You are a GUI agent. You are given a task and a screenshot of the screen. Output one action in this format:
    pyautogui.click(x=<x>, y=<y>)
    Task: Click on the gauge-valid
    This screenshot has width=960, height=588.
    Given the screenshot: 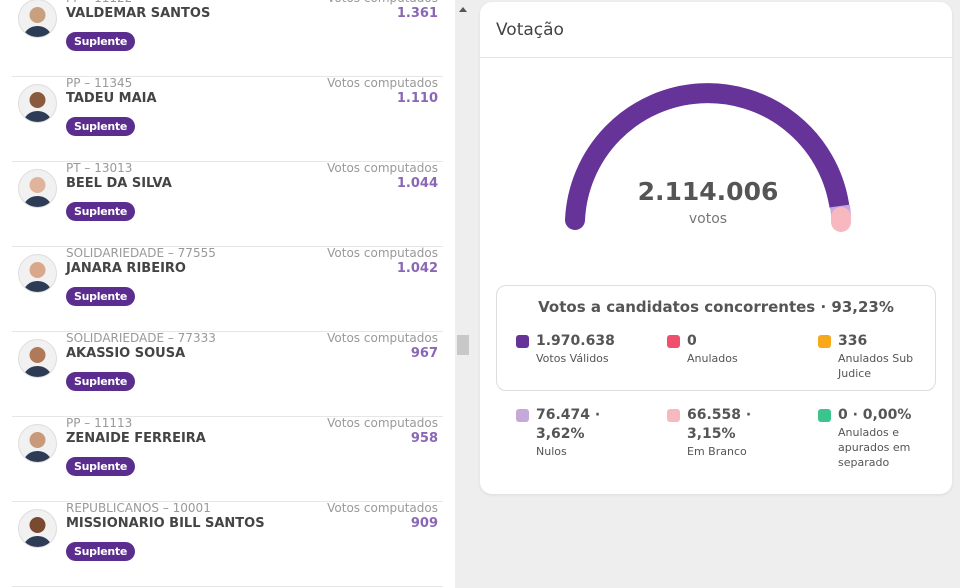 What is the action you would take?
    pyautogui.click(x=707, y=156)
    